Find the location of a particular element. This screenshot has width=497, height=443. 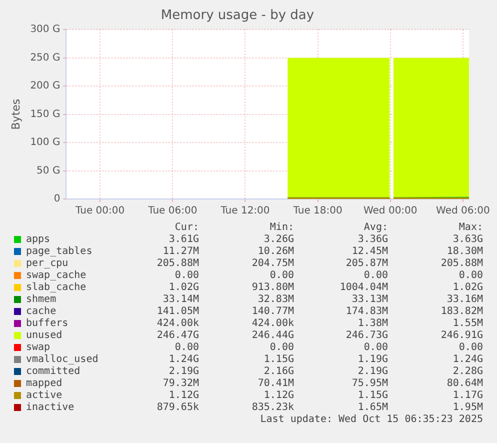

text: 835.23k is located at coordinates (272, 408).